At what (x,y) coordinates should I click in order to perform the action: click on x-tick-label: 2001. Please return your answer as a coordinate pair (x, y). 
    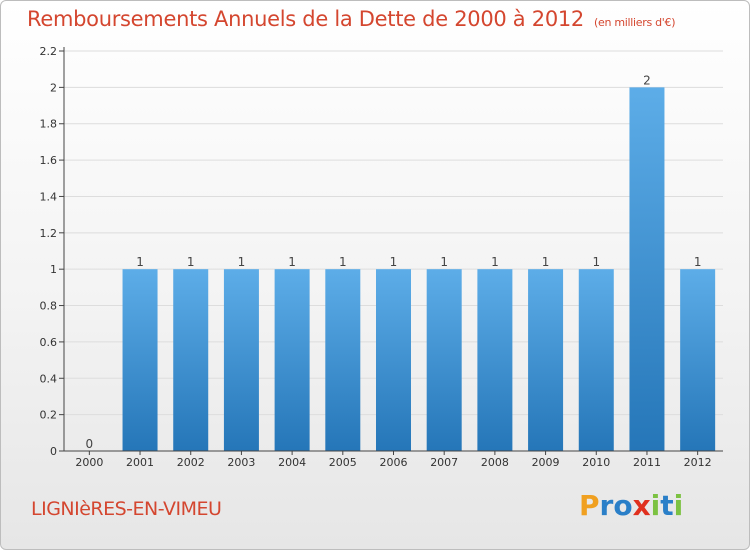
    Looking at the image, I should click on (140, 462).